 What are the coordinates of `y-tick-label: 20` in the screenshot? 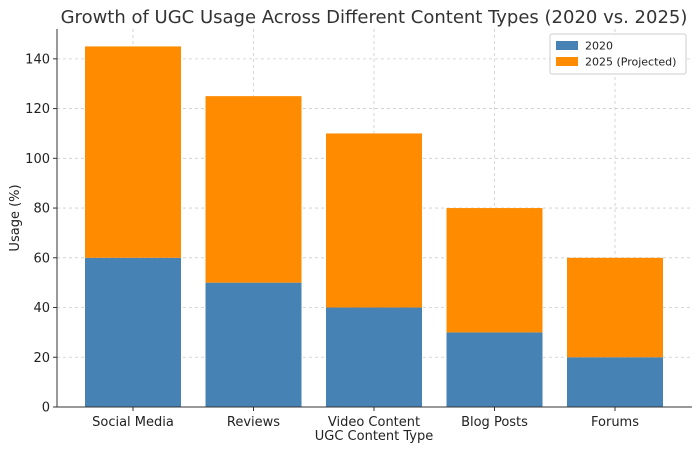 It's located at (41, 358).